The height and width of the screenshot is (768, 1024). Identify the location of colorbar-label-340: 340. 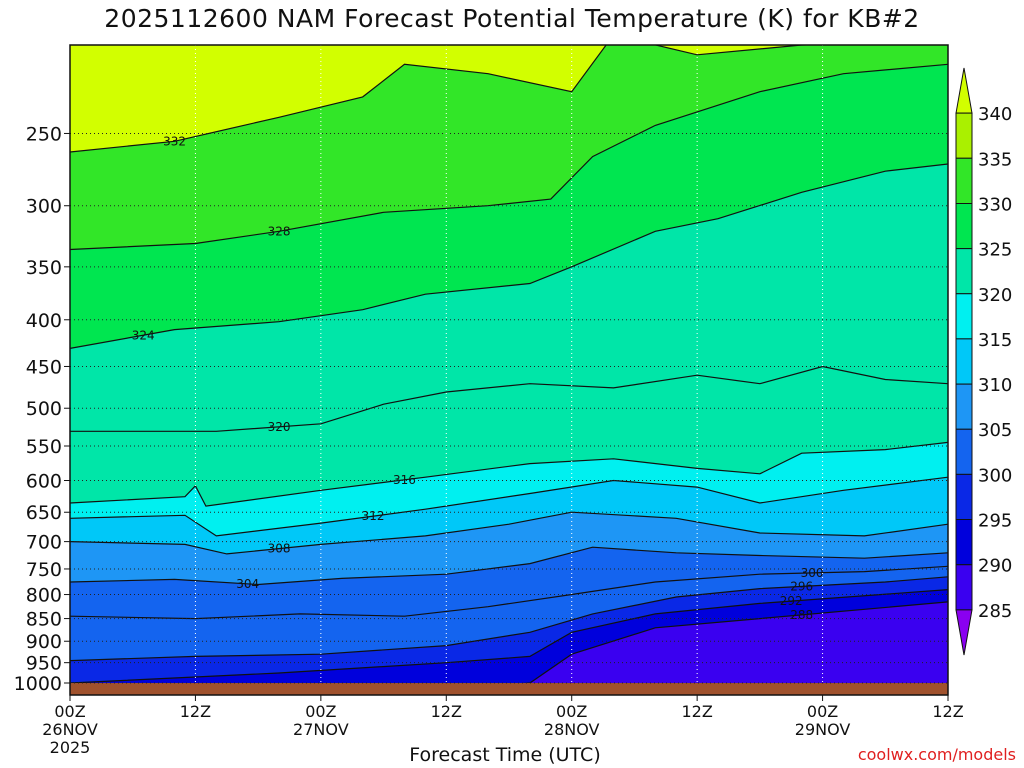
(995, 114).